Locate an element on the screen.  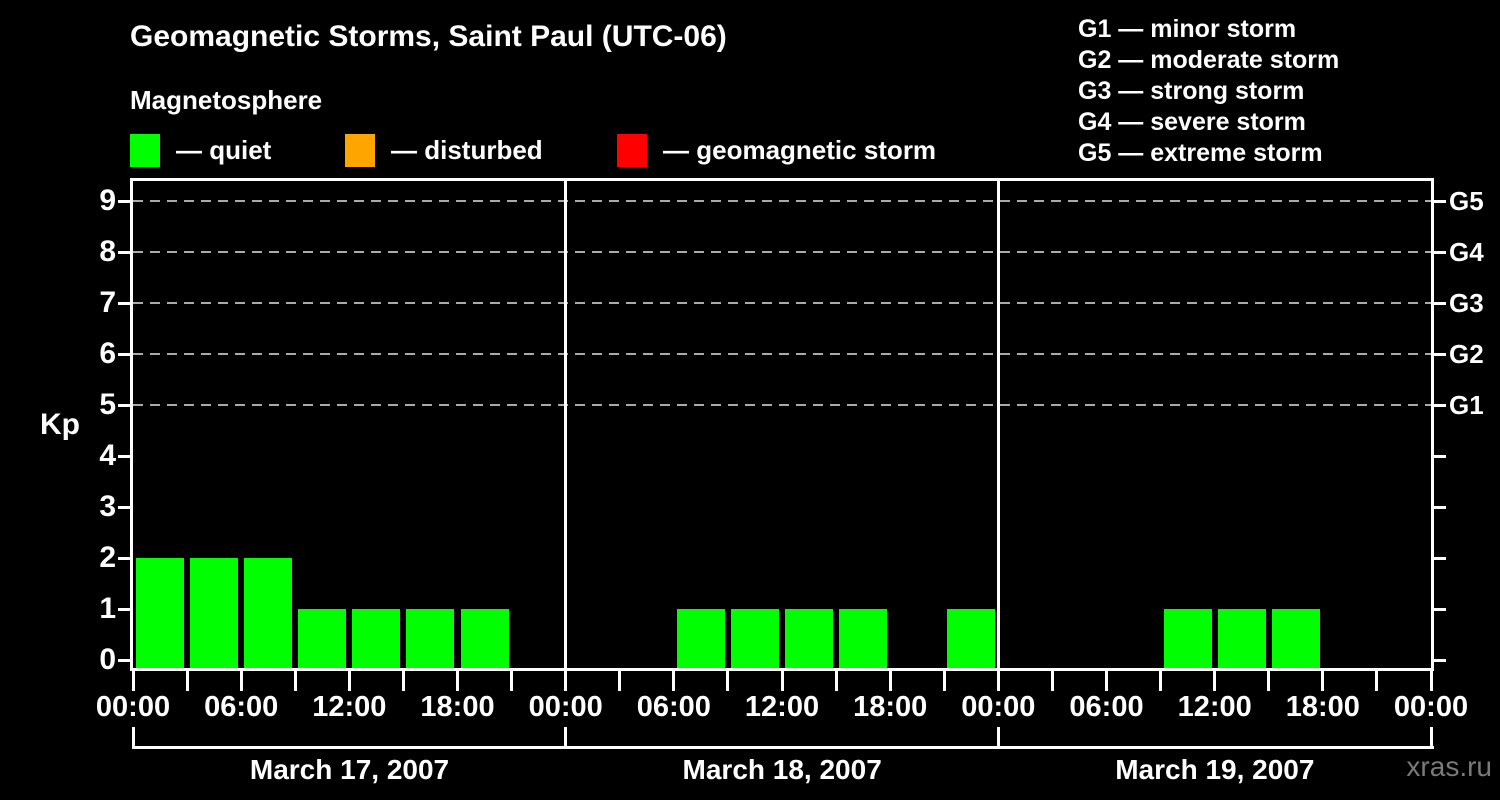
legend-label-storm: — geomagnetic storm is located at coordinates (800, 149).